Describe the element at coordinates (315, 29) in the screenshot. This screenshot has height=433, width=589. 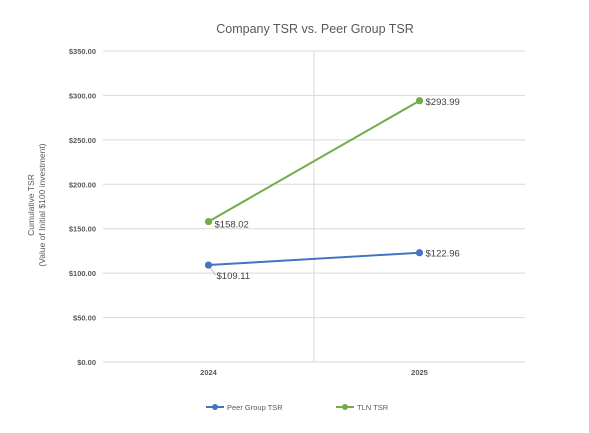
I see `chart-title: Company TSR vs. Peer Group TSR` at that location.